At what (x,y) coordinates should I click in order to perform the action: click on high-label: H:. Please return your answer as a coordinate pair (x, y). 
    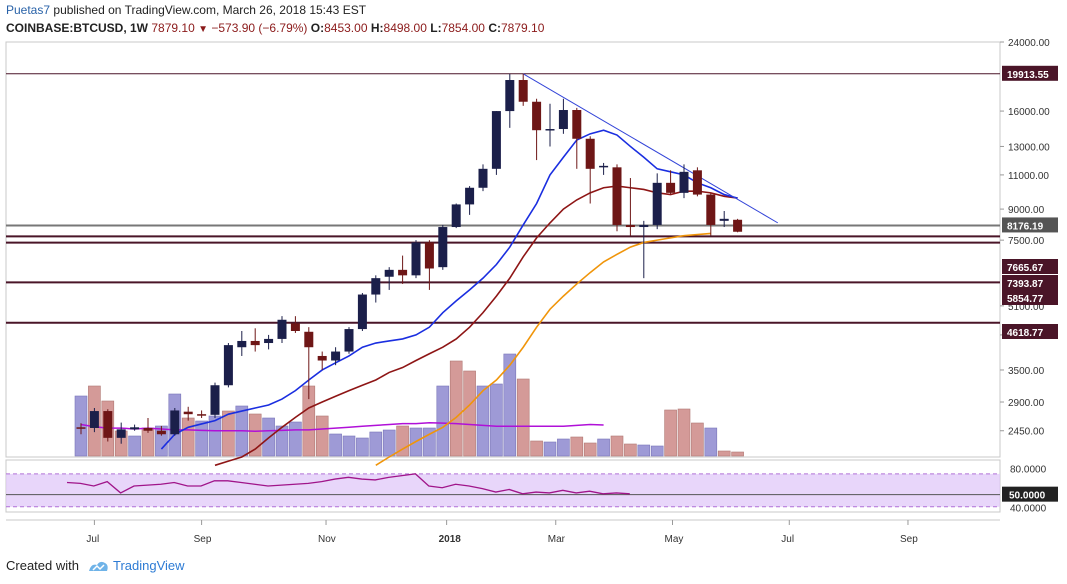
    Looking at the image, I should click on (377, 28).